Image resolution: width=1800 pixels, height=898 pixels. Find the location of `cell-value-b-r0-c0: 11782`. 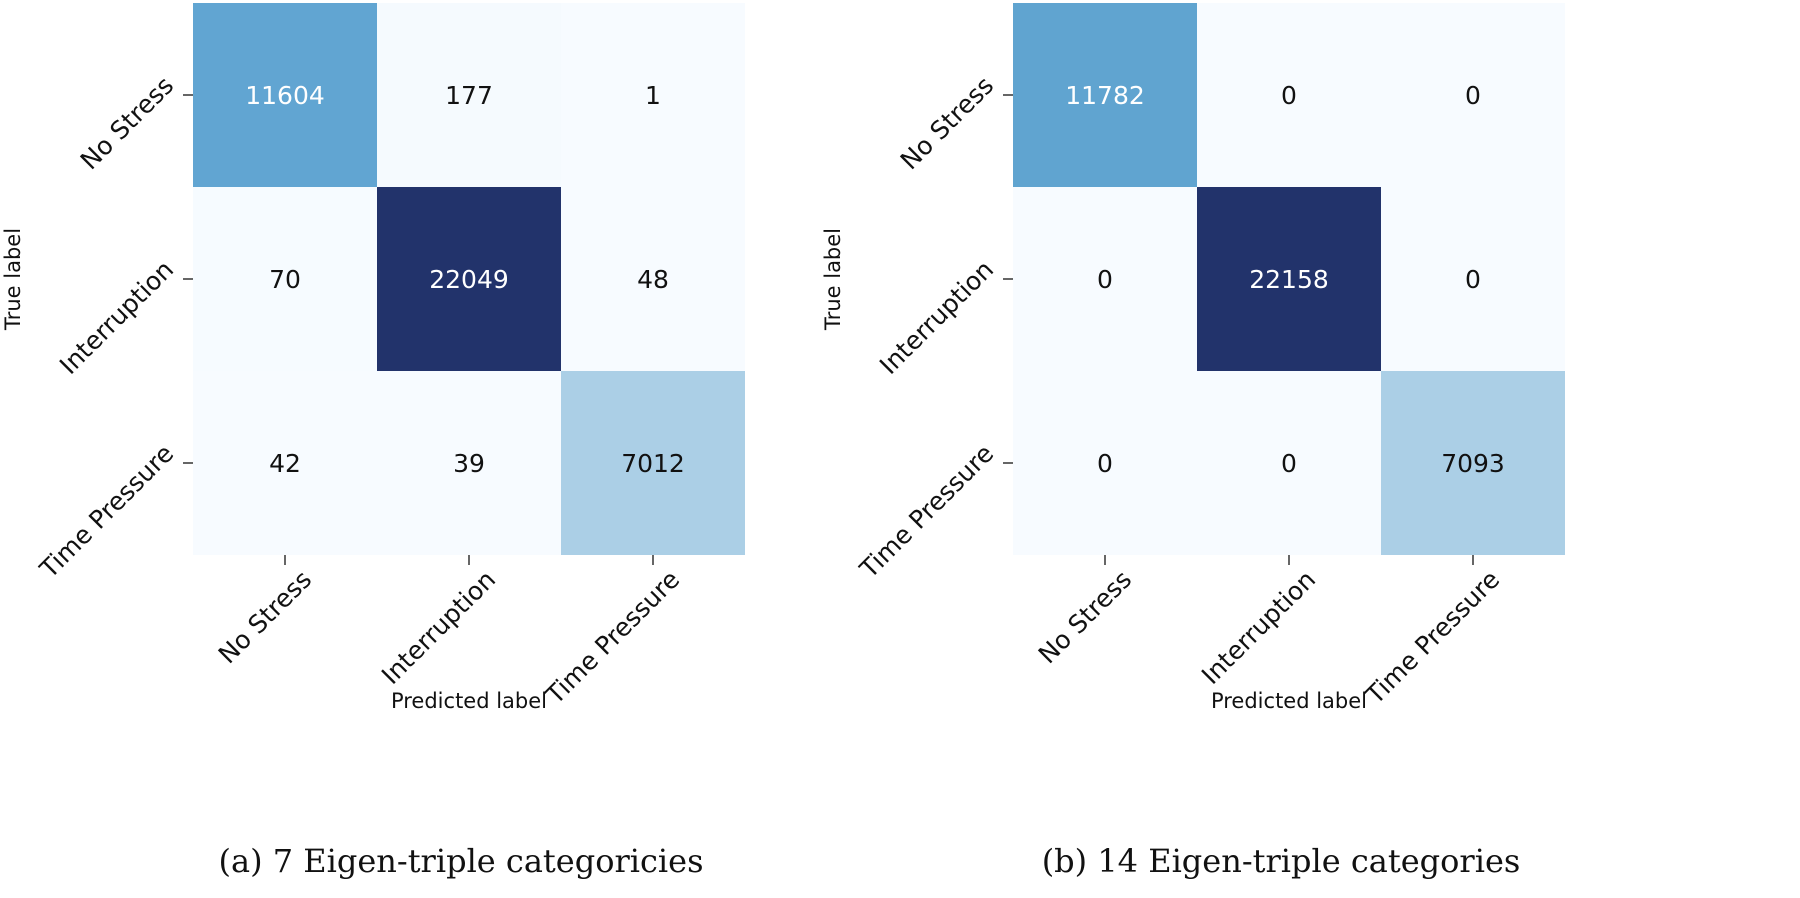

cell-value-b-r0-c0: 11782 is located at coordinates (1105, 95).